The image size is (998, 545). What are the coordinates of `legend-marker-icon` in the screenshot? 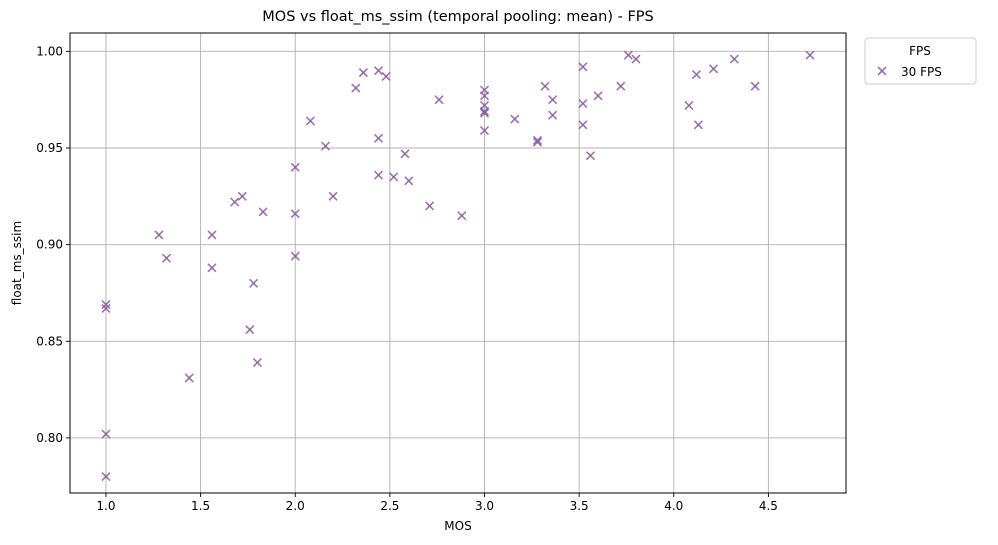 It's located at (882, 71).